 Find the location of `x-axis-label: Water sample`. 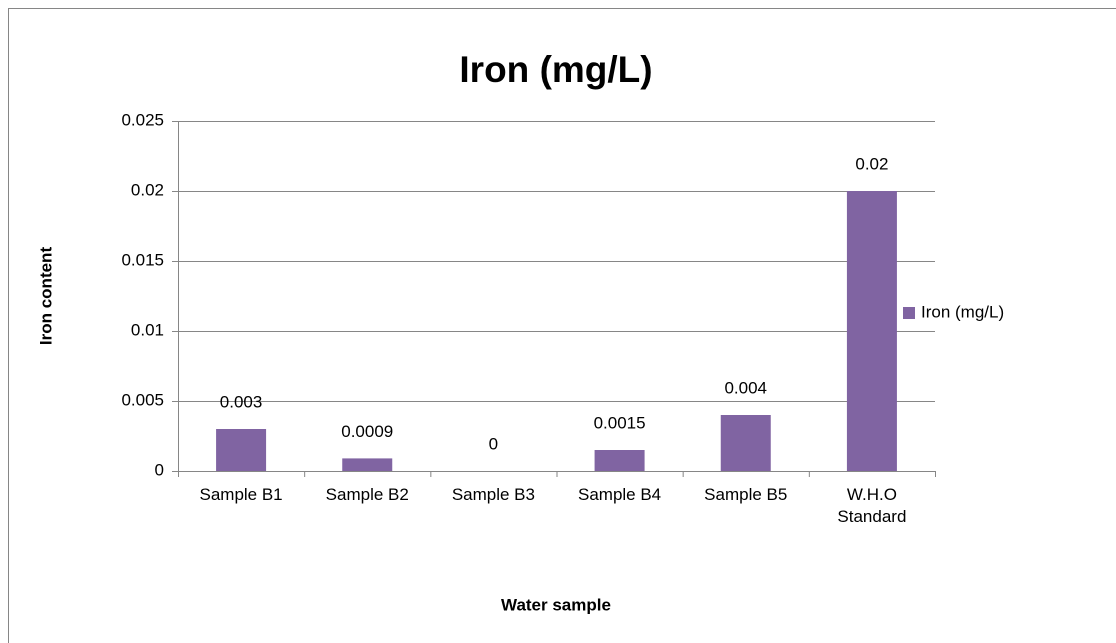

x-axis-label: Water sample is located at coordinates (556, 604).